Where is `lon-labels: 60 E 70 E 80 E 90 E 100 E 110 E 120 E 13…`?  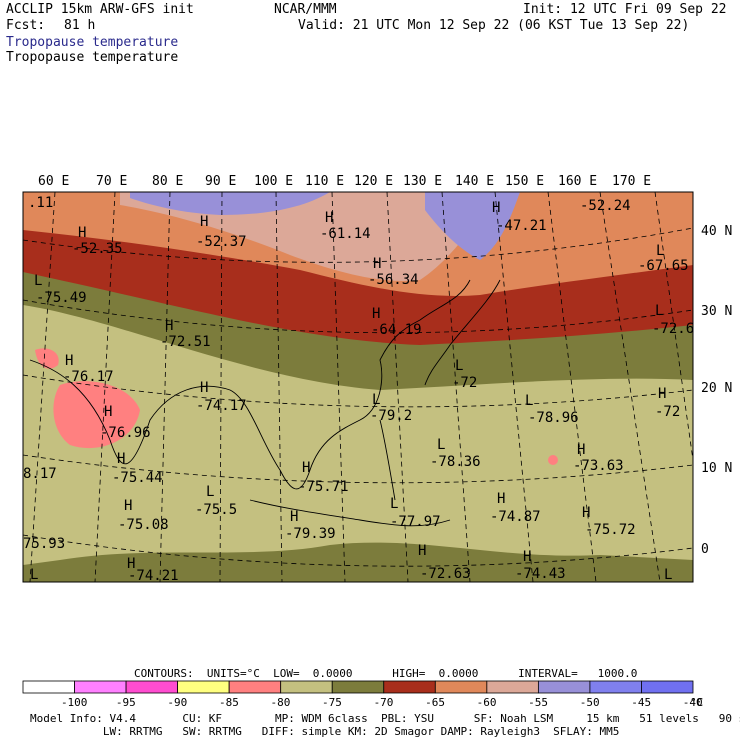
lon-labels: 60 E 70 E 80 E 90 E 100 E 110 E 120 E 13… is located at coordinates (344, 181).